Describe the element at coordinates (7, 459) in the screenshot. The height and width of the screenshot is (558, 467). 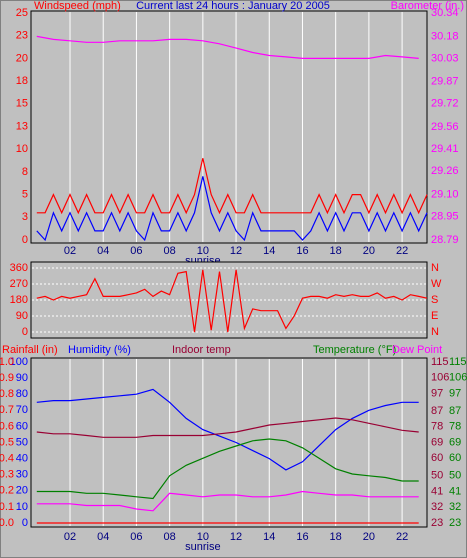
I see `rain-tick-label: 0.4` at that location.